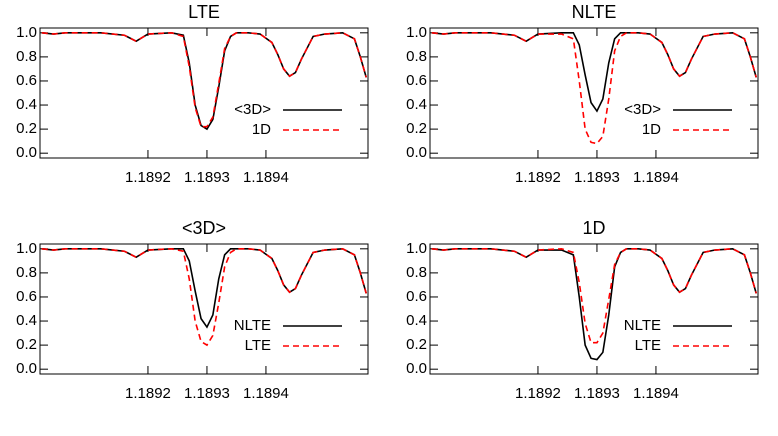 This screenshot has height=436, width=778. Describe the element at coordinates (204, 228) in the screenshot. I see `panel-title: <3D>` at that location.